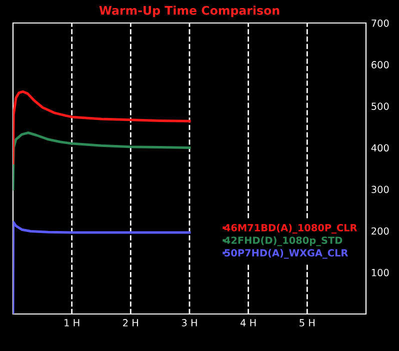 The width and height of the screenshot is (399, 351). Describe the element at coordinates (189, 12) in the screenshot. I see `chart-title: Warm-Up Time Comparison` at that location.